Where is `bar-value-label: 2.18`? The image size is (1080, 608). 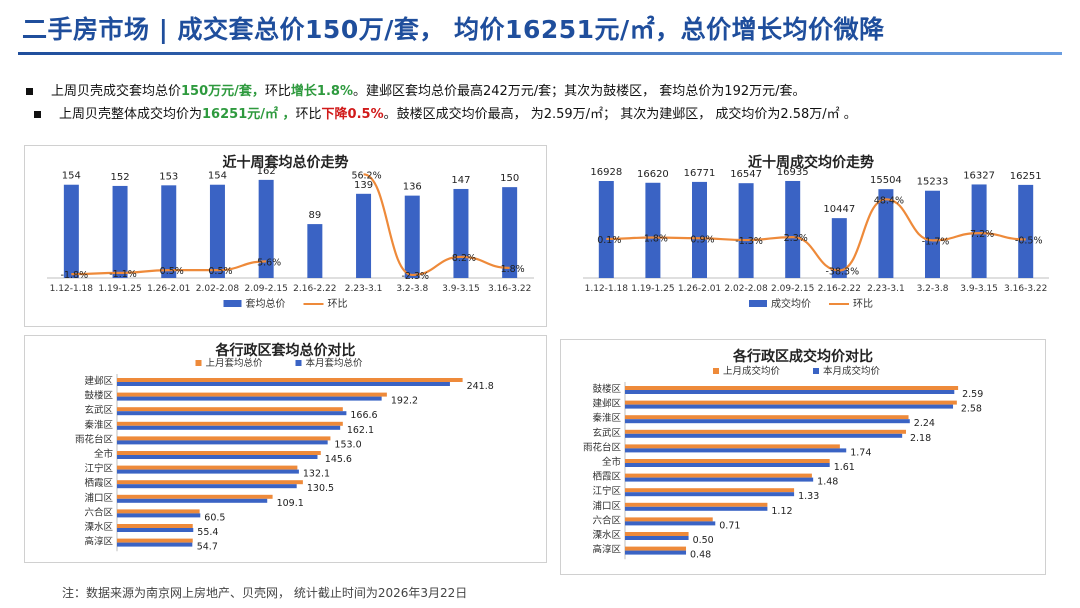
bar-value-label: 2.18 is located at coordinates (920, 438).